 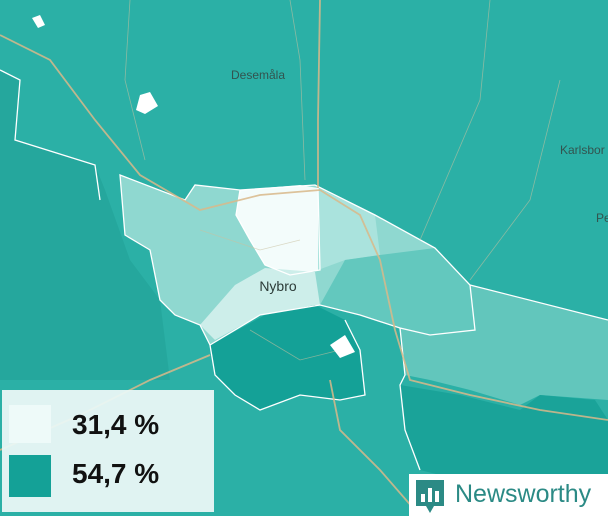 I want to click on place-label: Desemåla, so click(x=258, y=75).